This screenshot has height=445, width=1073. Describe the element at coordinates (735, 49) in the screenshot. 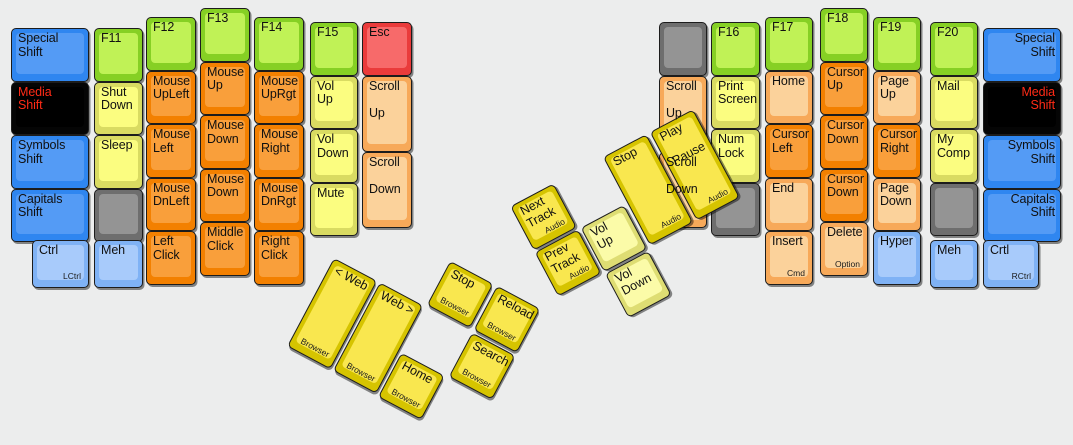

I see `key-f16: F16` at that location.